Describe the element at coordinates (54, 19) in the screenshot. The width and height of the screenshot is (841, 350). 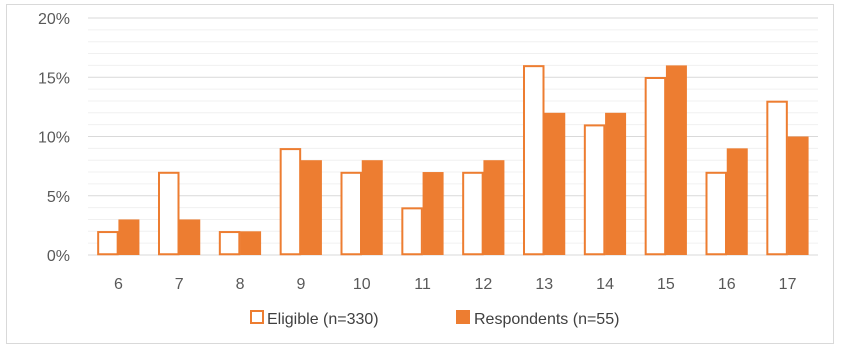
I see `y-tick-label: 20%` at that location.